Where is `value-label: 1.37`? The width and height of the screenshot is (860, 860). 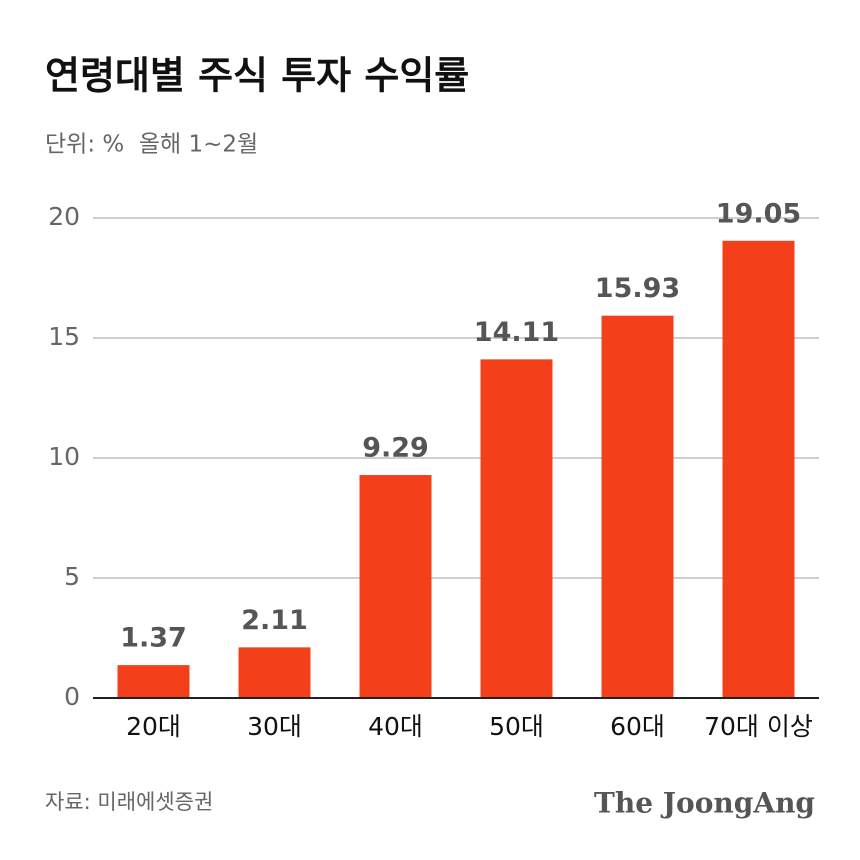 value-label: 1.37 is located at coordinates (153, 638).